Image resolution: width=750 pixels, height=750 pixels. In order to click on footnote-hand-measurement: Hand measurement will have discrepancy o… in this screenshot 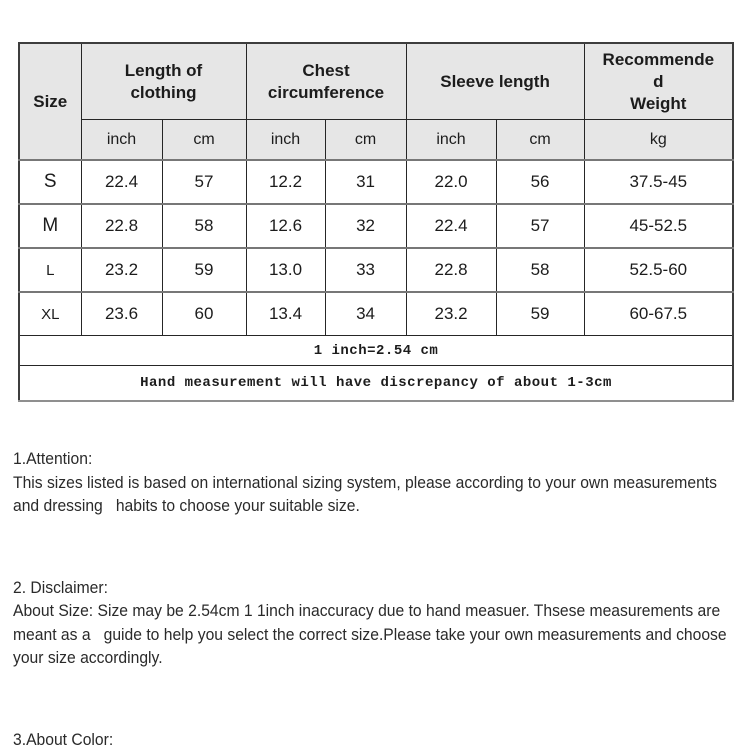, I will do `click(376, 383)`.